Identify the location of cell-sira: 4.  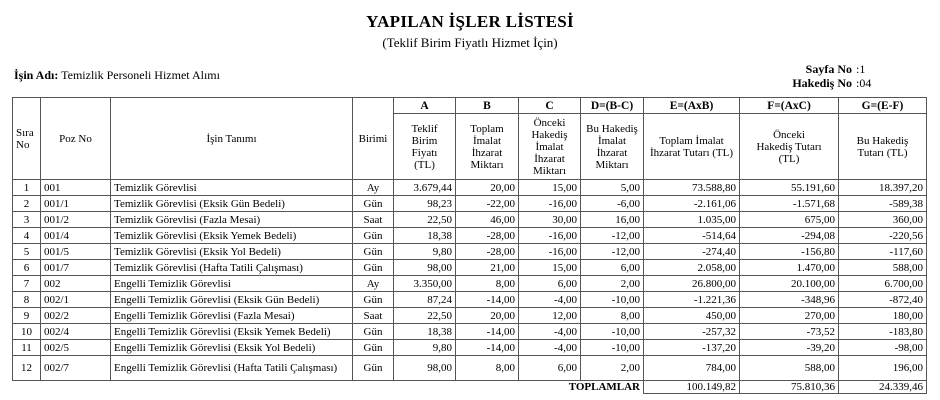
(26, 235).